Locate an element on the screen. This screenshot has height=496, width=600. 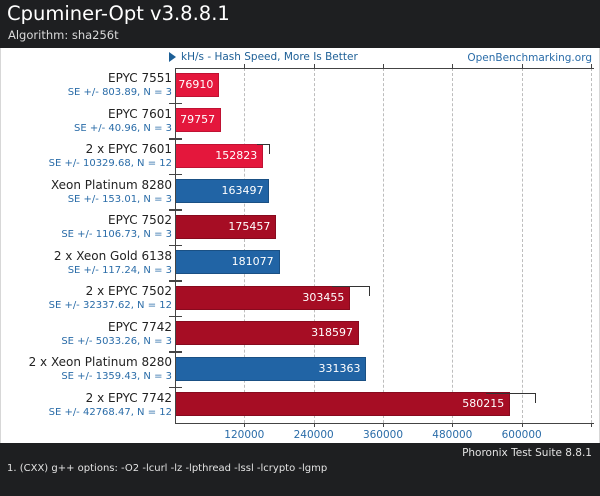
cpu-label: 2 x EPYC 7742 is located at coordinates (128, 397).